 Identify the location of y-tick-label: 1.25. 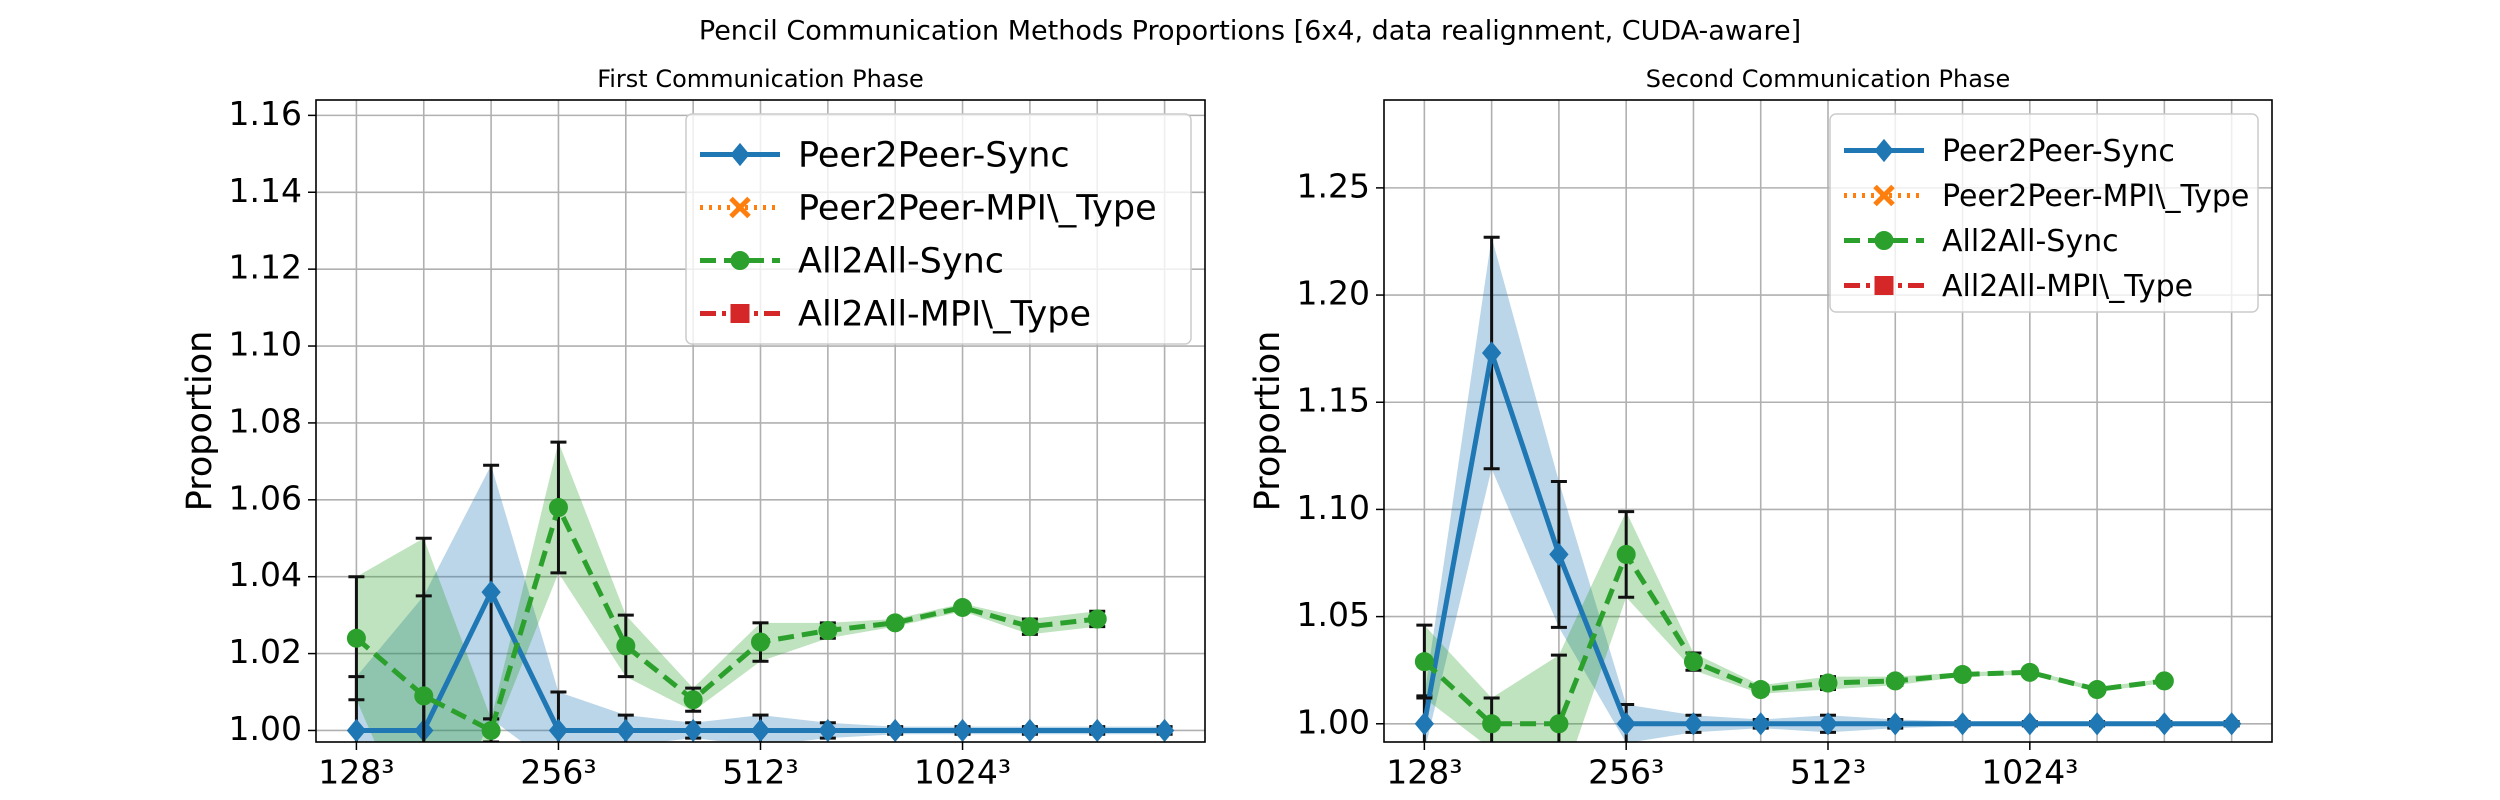
(1333, 185).